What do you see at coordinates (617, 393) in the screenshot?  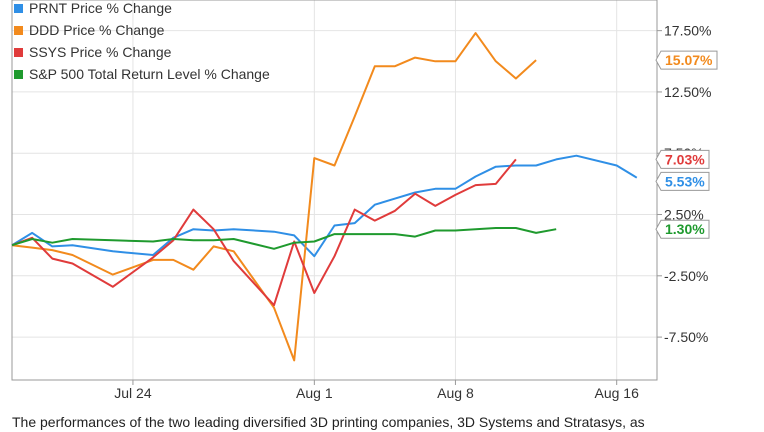 I see `x-tick-label: Aug 16` at bounding box center [617, 393].